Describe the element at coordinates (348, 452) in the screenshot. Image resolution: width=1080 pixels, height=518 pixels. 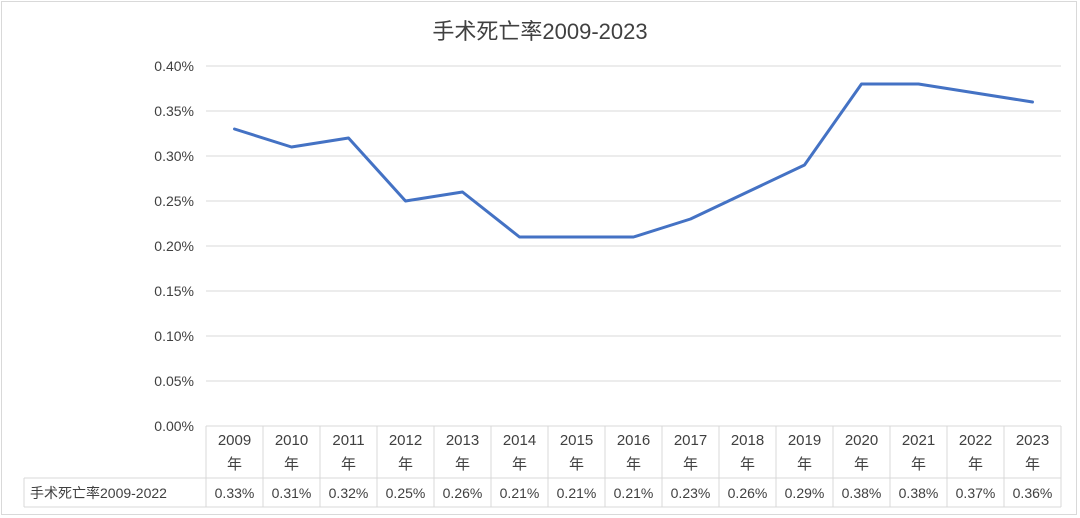
I see `x-tick-label: 2011 年` at that location.